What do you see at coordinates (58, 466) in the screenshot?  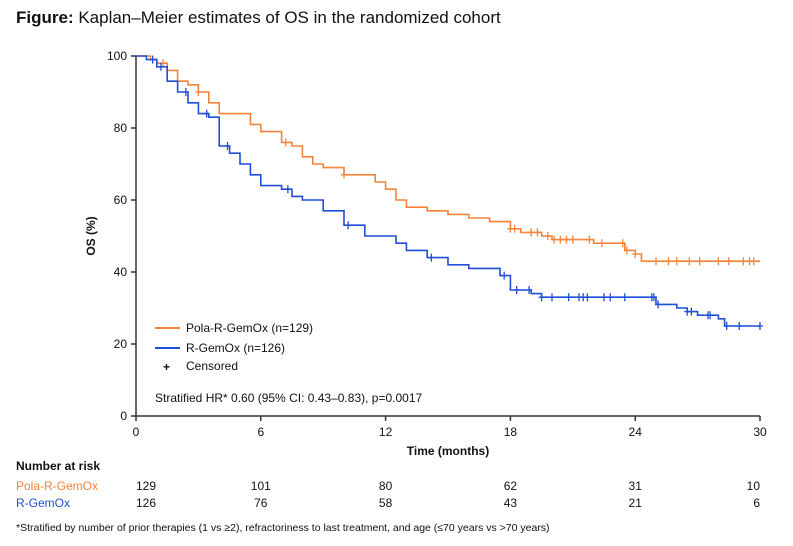 I see `risk-table-title: Number at risk` at bounding box center [58, 466].